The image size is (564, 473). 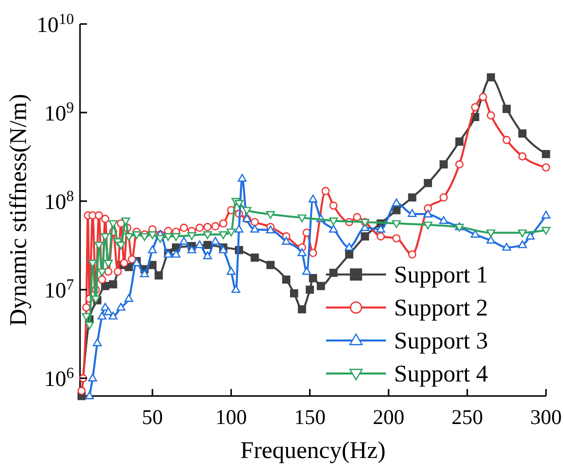 What do you see at coordinates (59, 201) in the screenshot?
I see `y-tick-label: 10$^{8}$` at bounding box center [59, 201].